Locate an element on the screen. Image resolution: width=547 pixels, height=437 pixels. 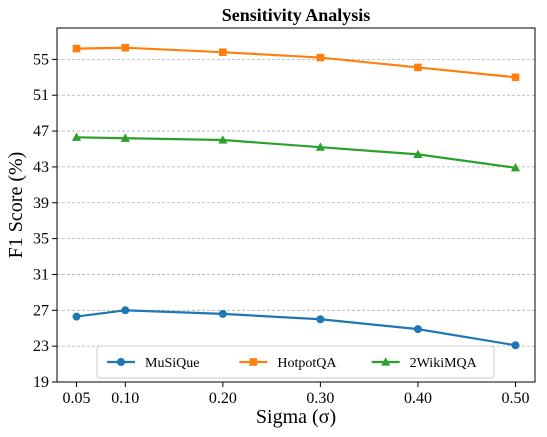
legend-entry-2wikimqa: 2WikiMQA is located at coordinates (424, 363).